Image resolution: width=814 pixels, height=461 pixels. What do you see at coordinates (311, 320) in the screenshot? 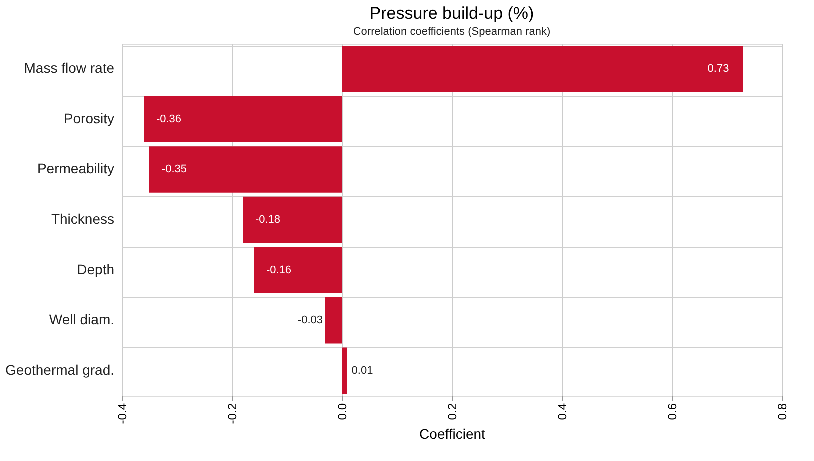
I see `data-label: -0.03` at bounding box center [311, 320].